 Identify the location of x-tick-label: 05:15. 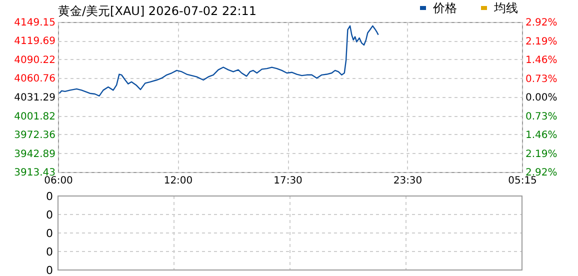
(522, 181).